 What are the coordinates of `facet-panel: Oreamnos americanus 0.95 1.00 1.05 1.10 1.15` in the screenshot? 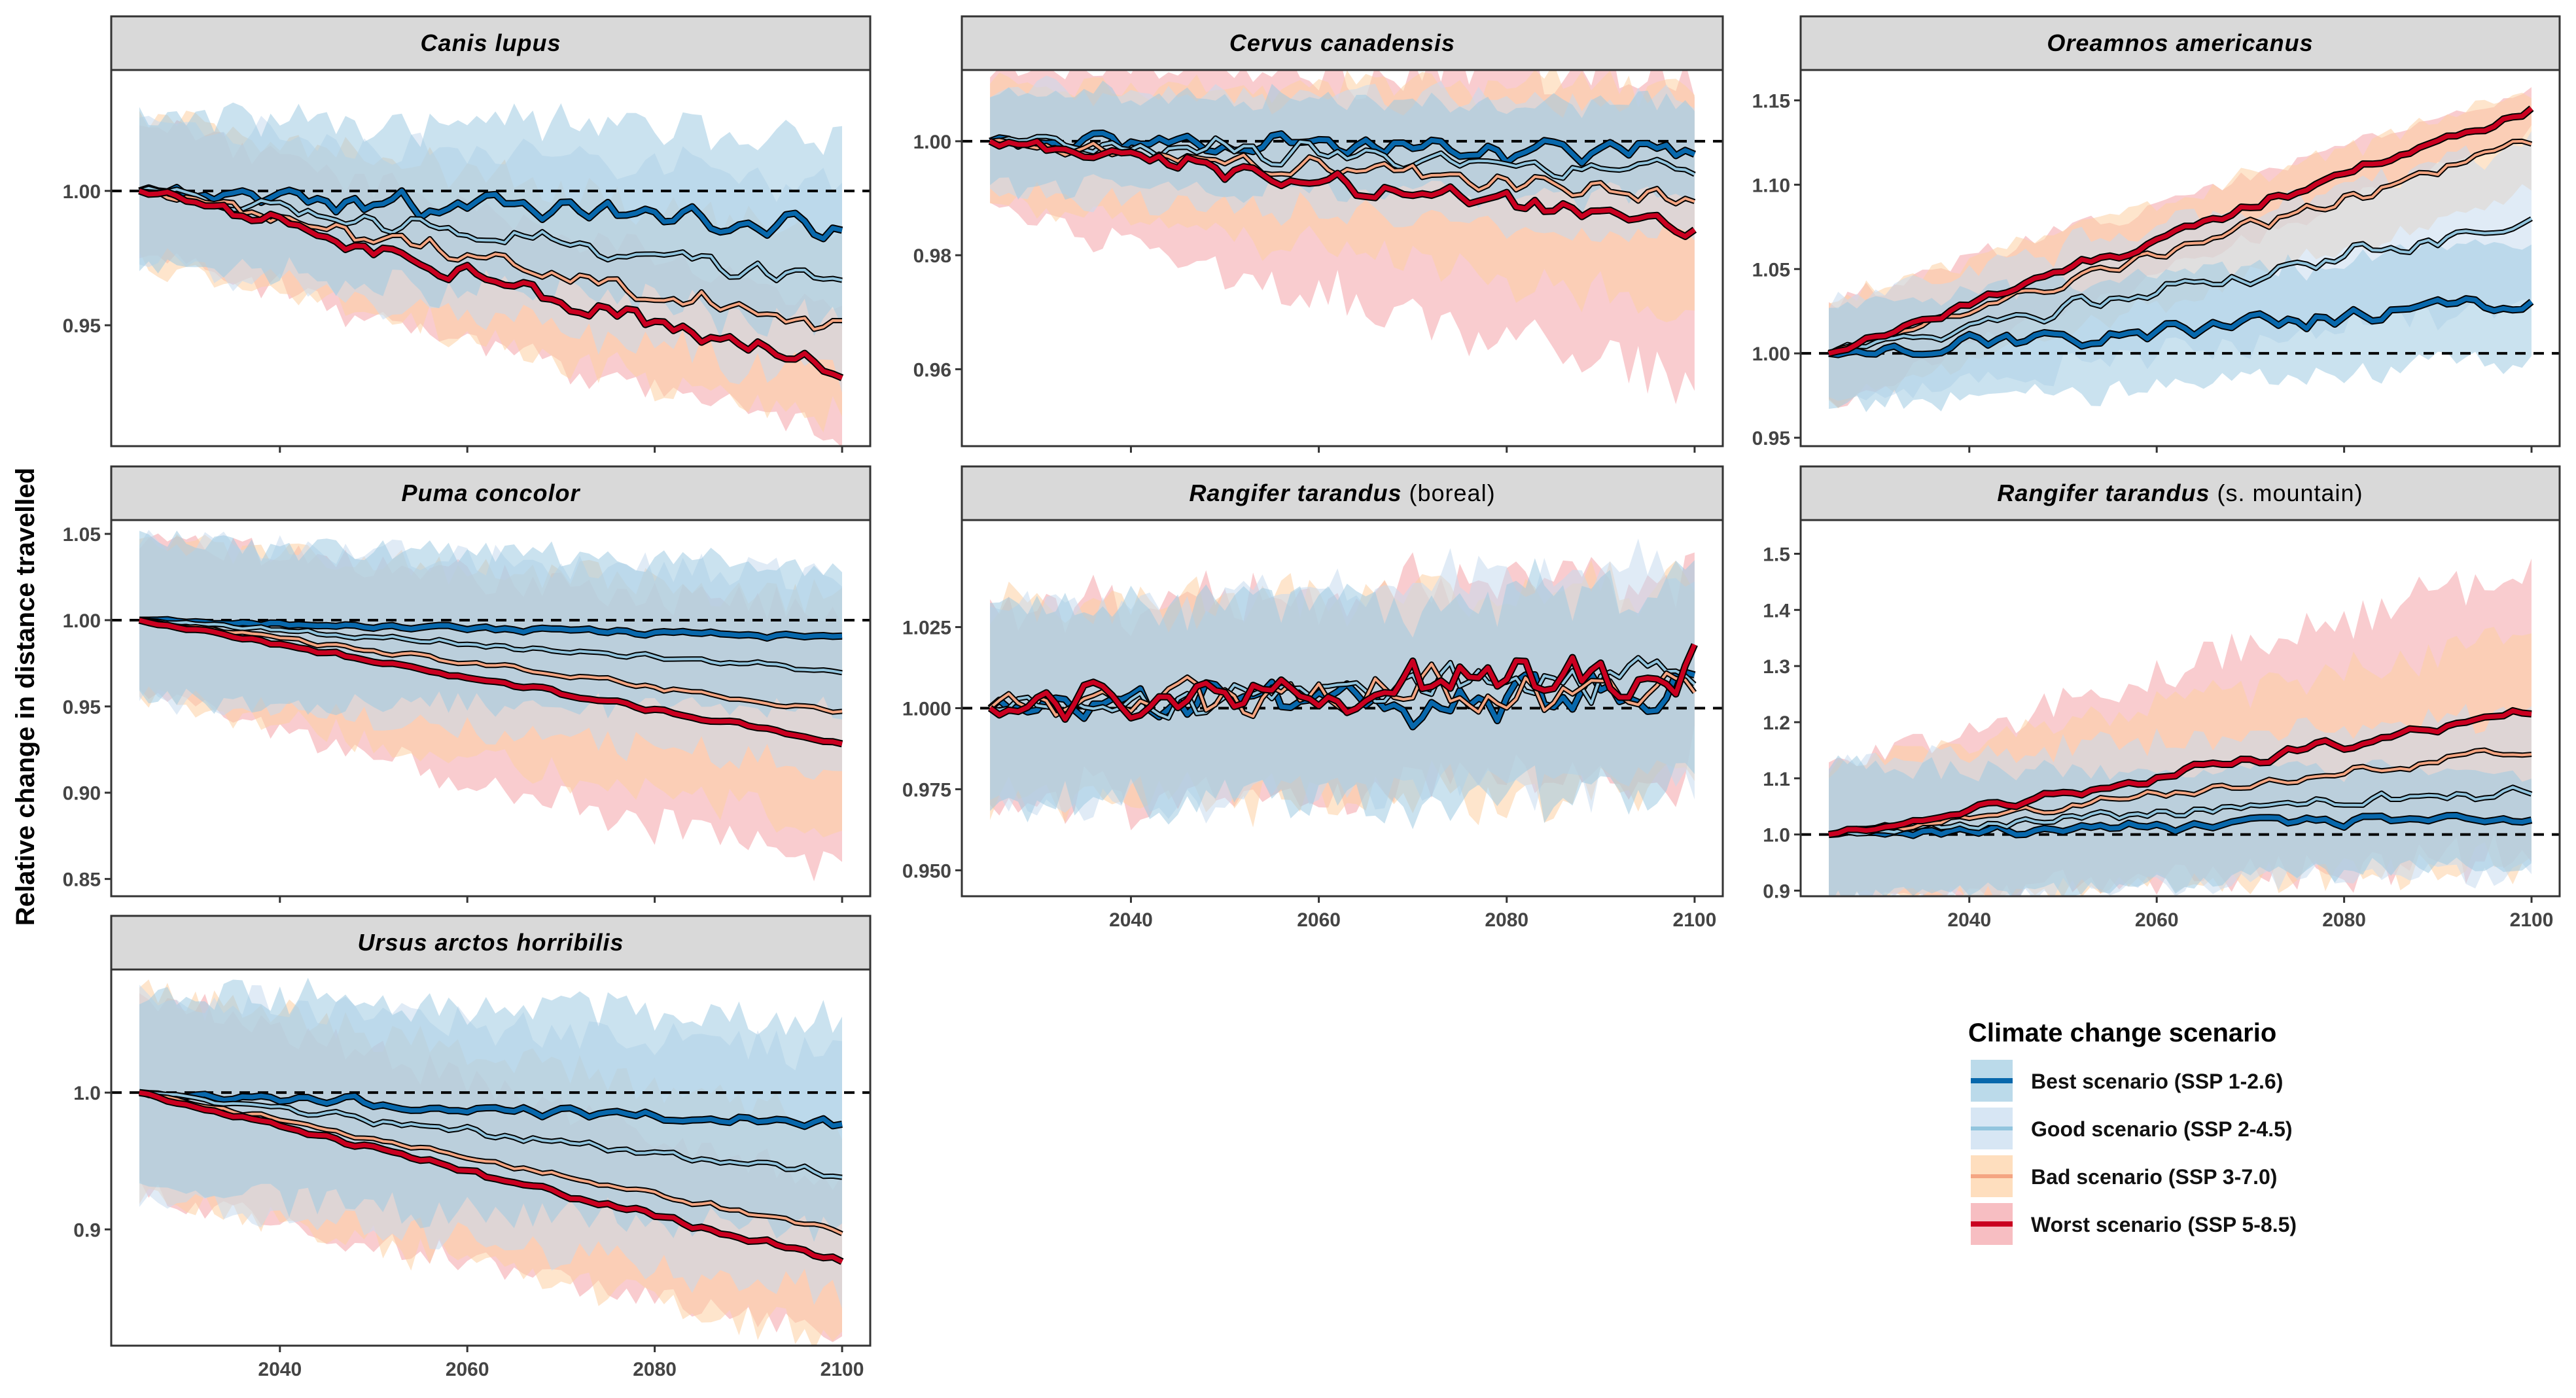 It's located at (2156, 234).